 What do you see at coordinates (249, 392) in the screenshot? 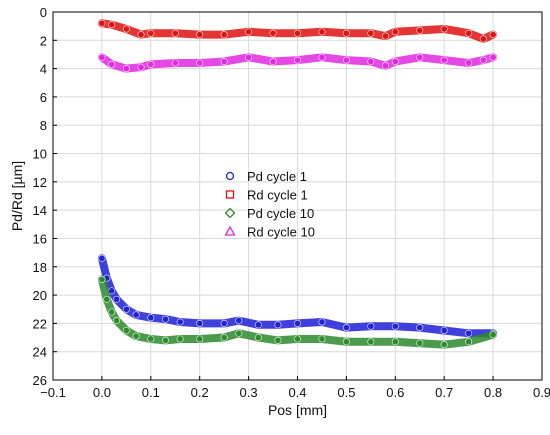
I see `x-tick-label: 0.3` at bounding box center [249, 392].